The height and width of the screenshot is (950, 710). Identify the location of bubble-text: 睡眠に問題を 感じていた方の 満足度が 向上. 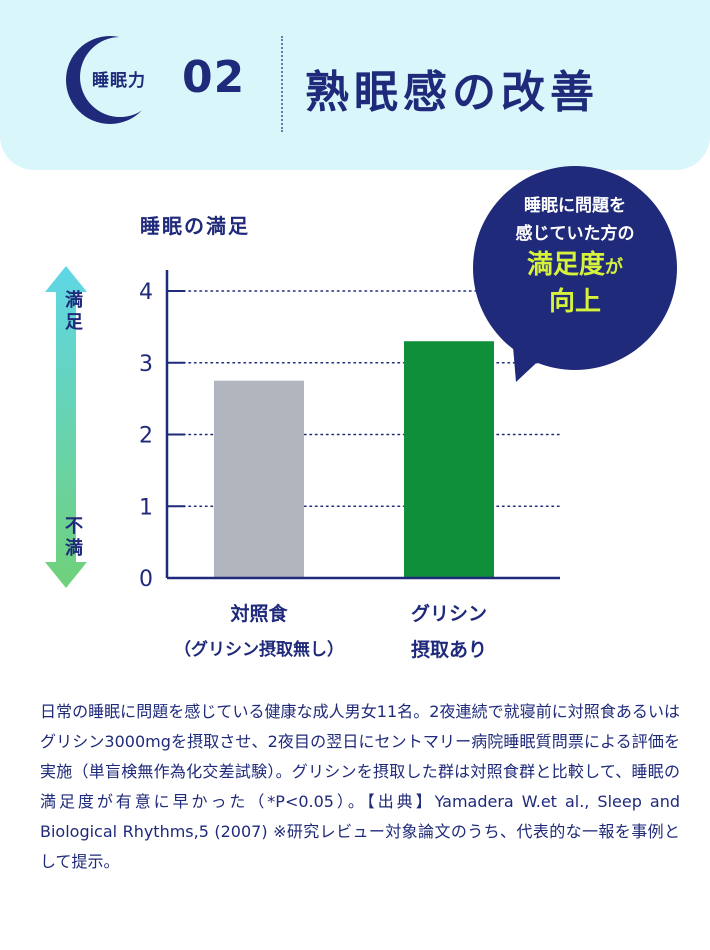
(575, 255).